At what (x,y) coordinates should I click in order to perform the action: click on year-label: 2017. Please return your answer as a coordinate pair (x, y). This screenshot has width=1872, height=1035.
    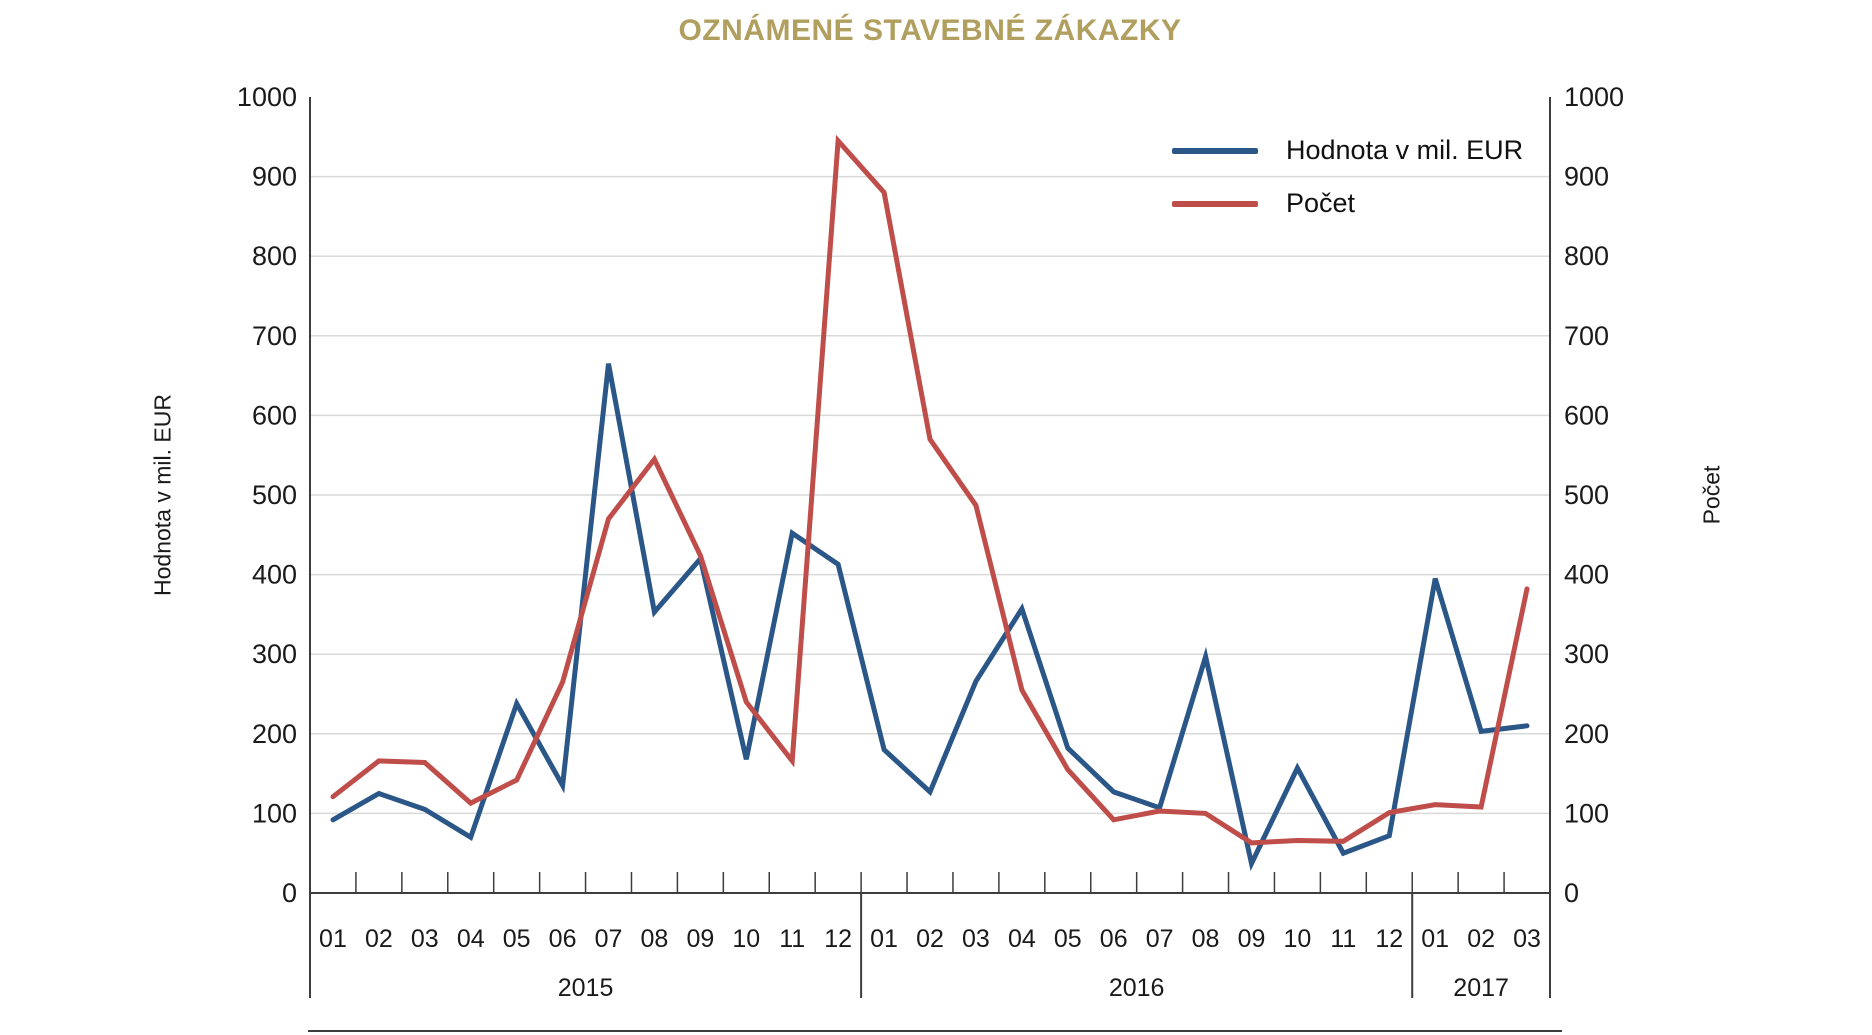
    Looking at the image, I should click on (1481, 988).